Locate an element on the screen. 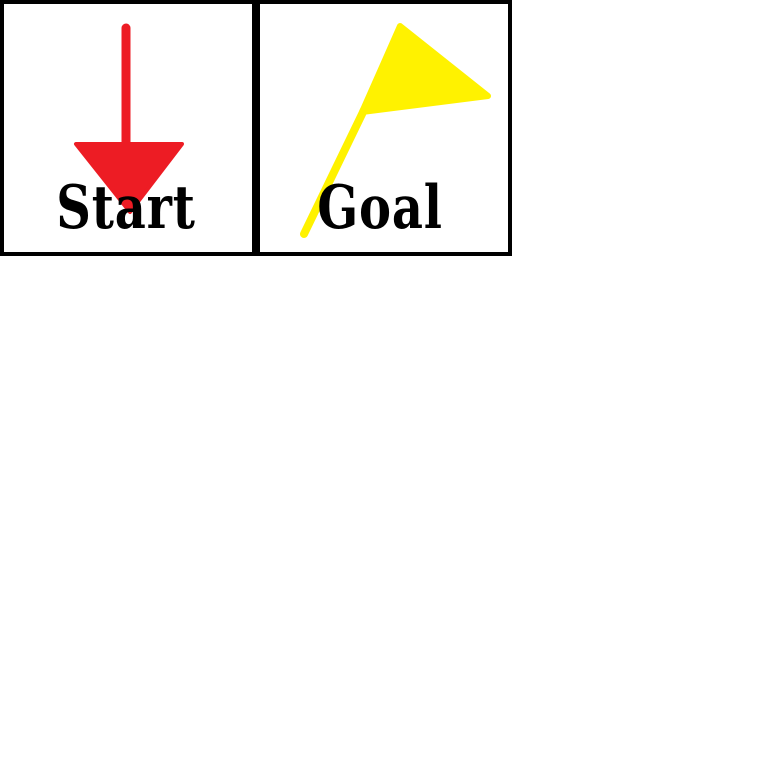 The width and height of the screenshot is (768, 768). start-tile: Start is located at coordinates (128, 128).